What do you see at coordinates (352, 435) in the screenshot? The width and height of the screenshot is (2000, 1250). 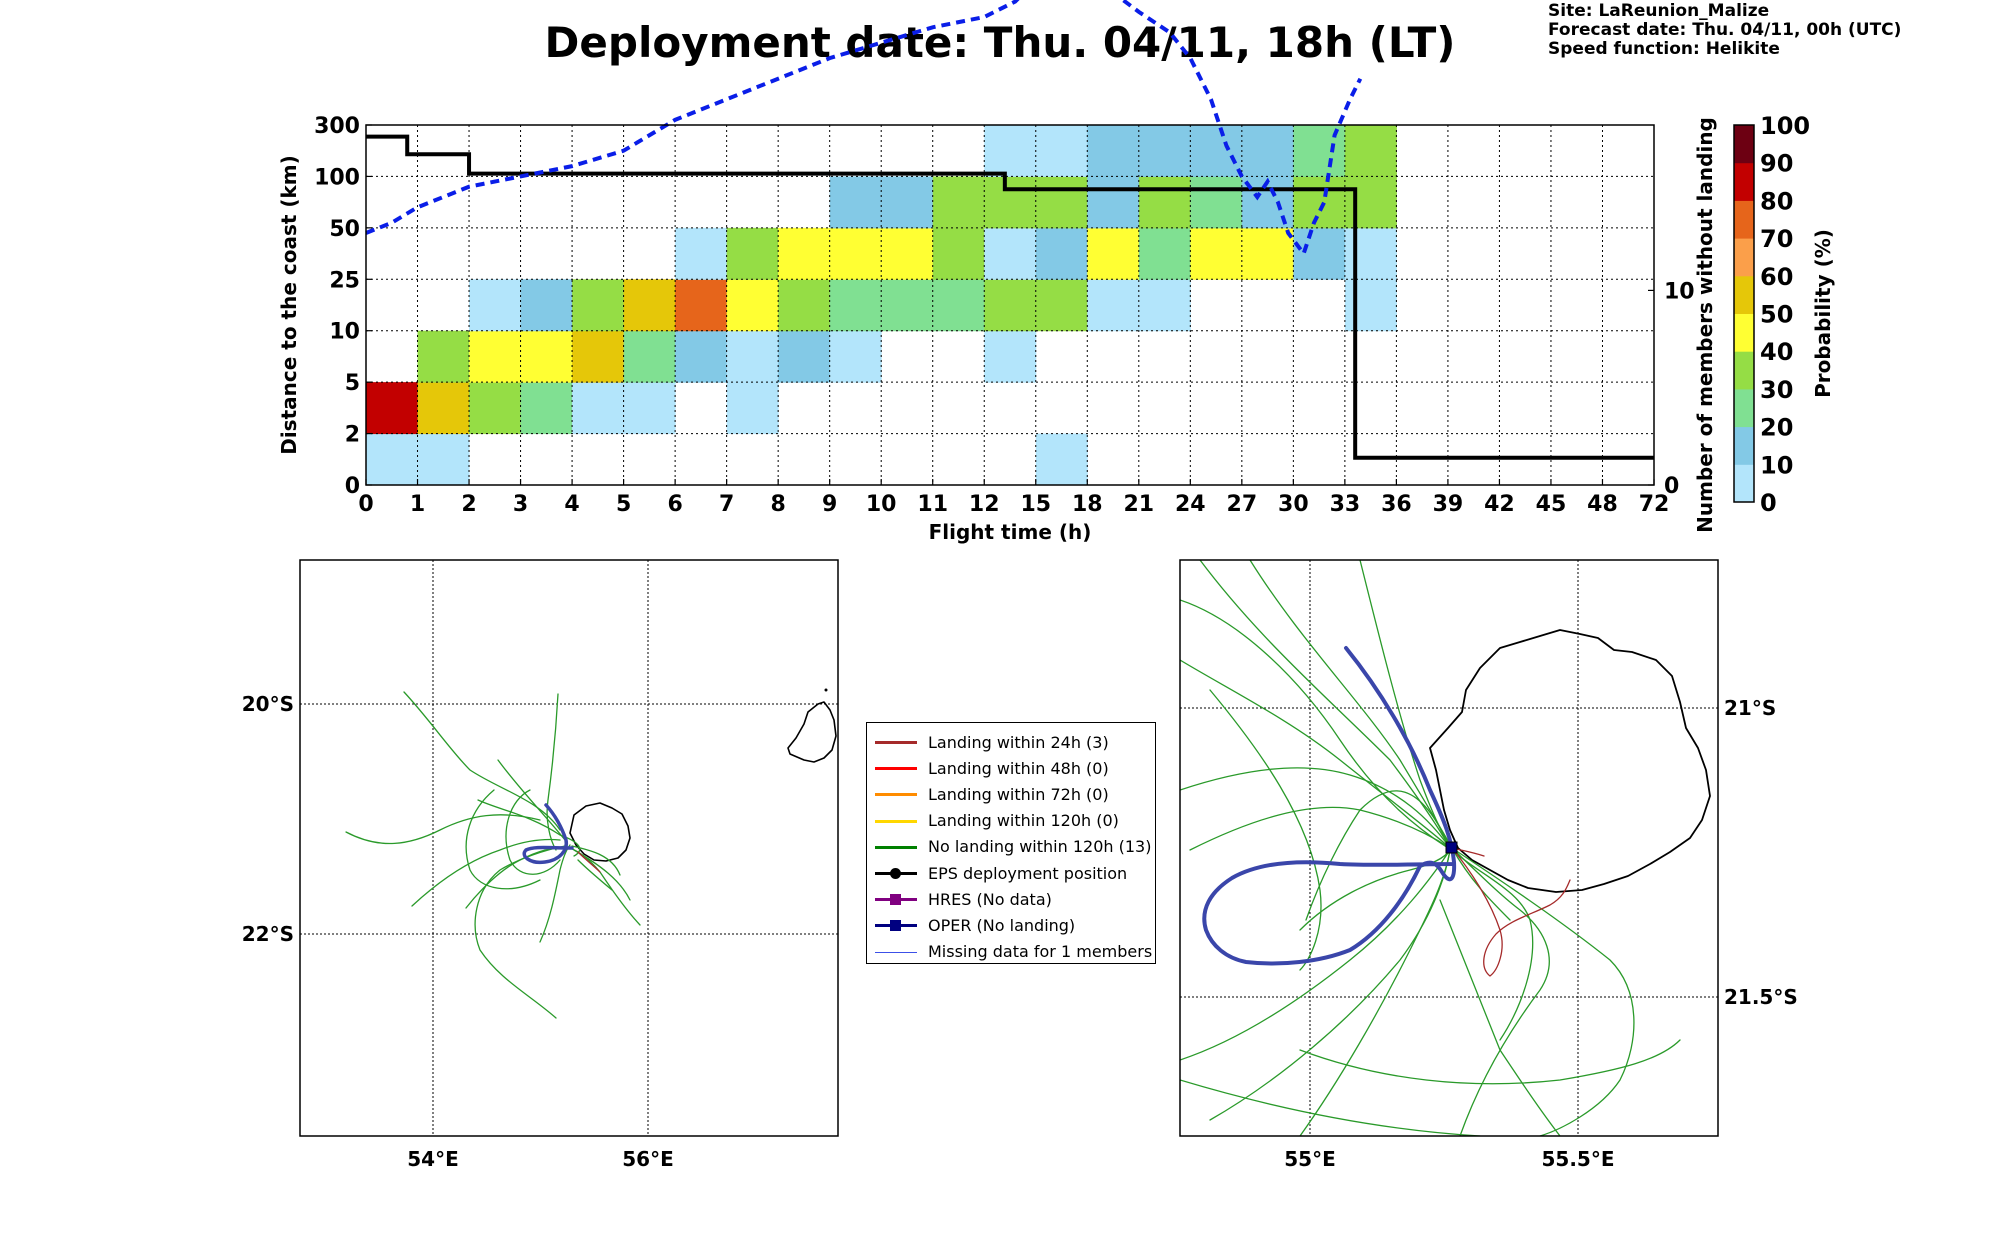 I see `y-tick-label: 2` at bounding box center [352, 435].